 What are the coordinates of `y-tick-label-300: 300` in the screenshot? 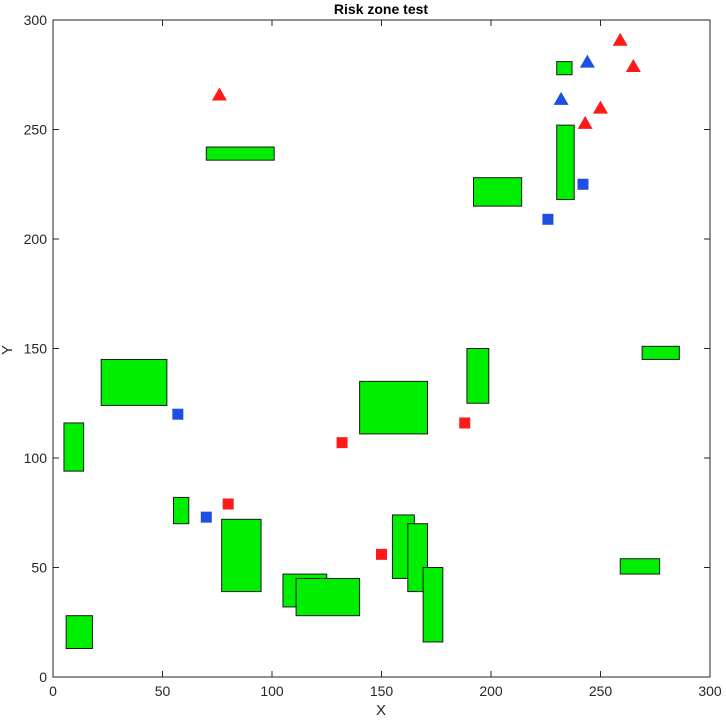 It's located at (36, 20).